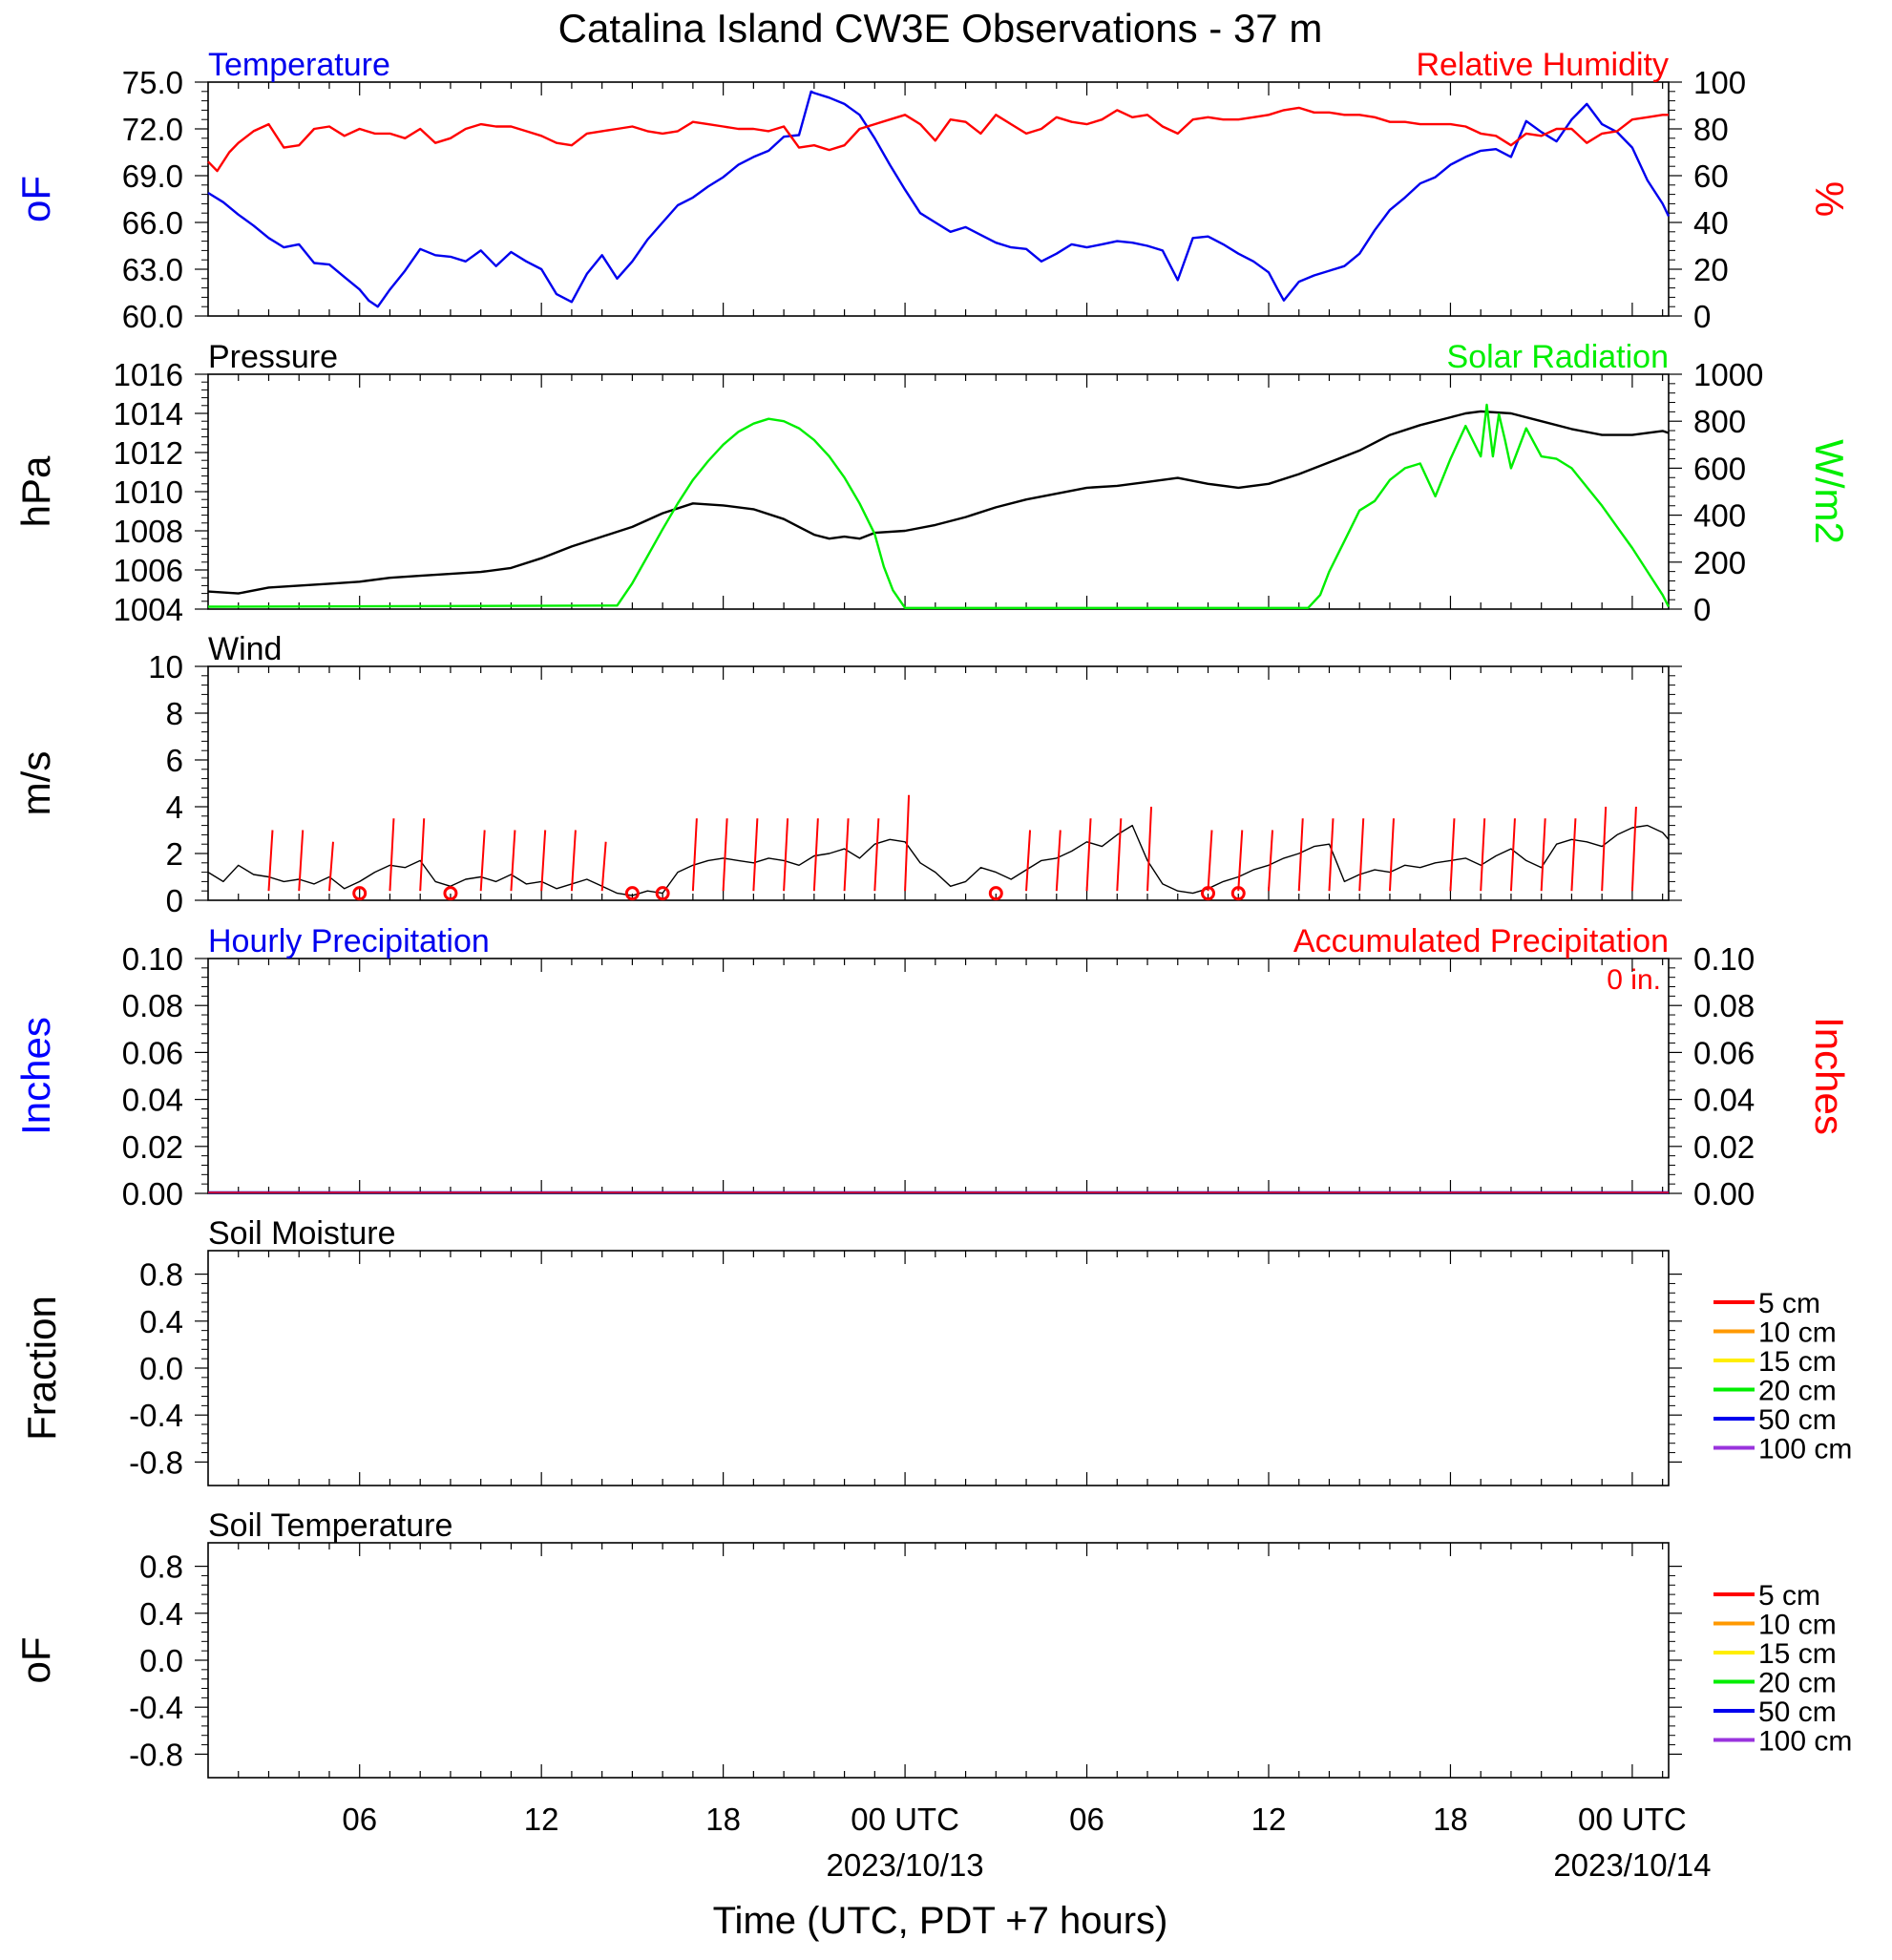 The image size is (1892, 1960). What do you see at coordinates (1542, 65) in the screenshot?
I see `panel-title-right: Relative Humidity` at bounding box center [1542, 65].